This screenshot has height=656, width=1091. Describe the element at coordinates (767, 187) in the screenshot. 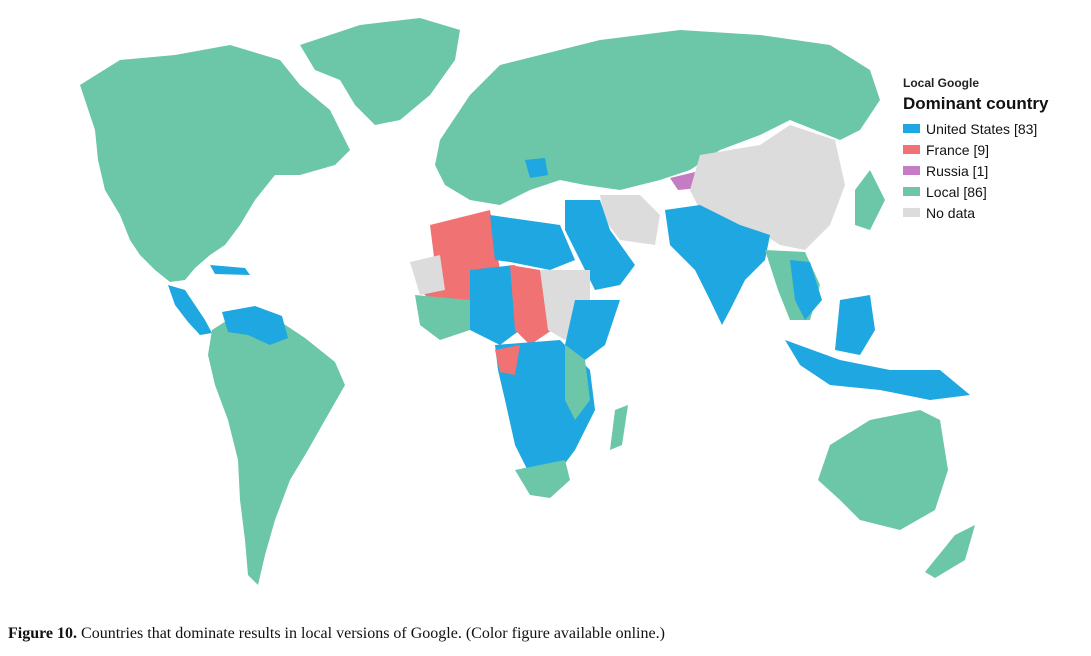

I see `china-nodata` at that location.